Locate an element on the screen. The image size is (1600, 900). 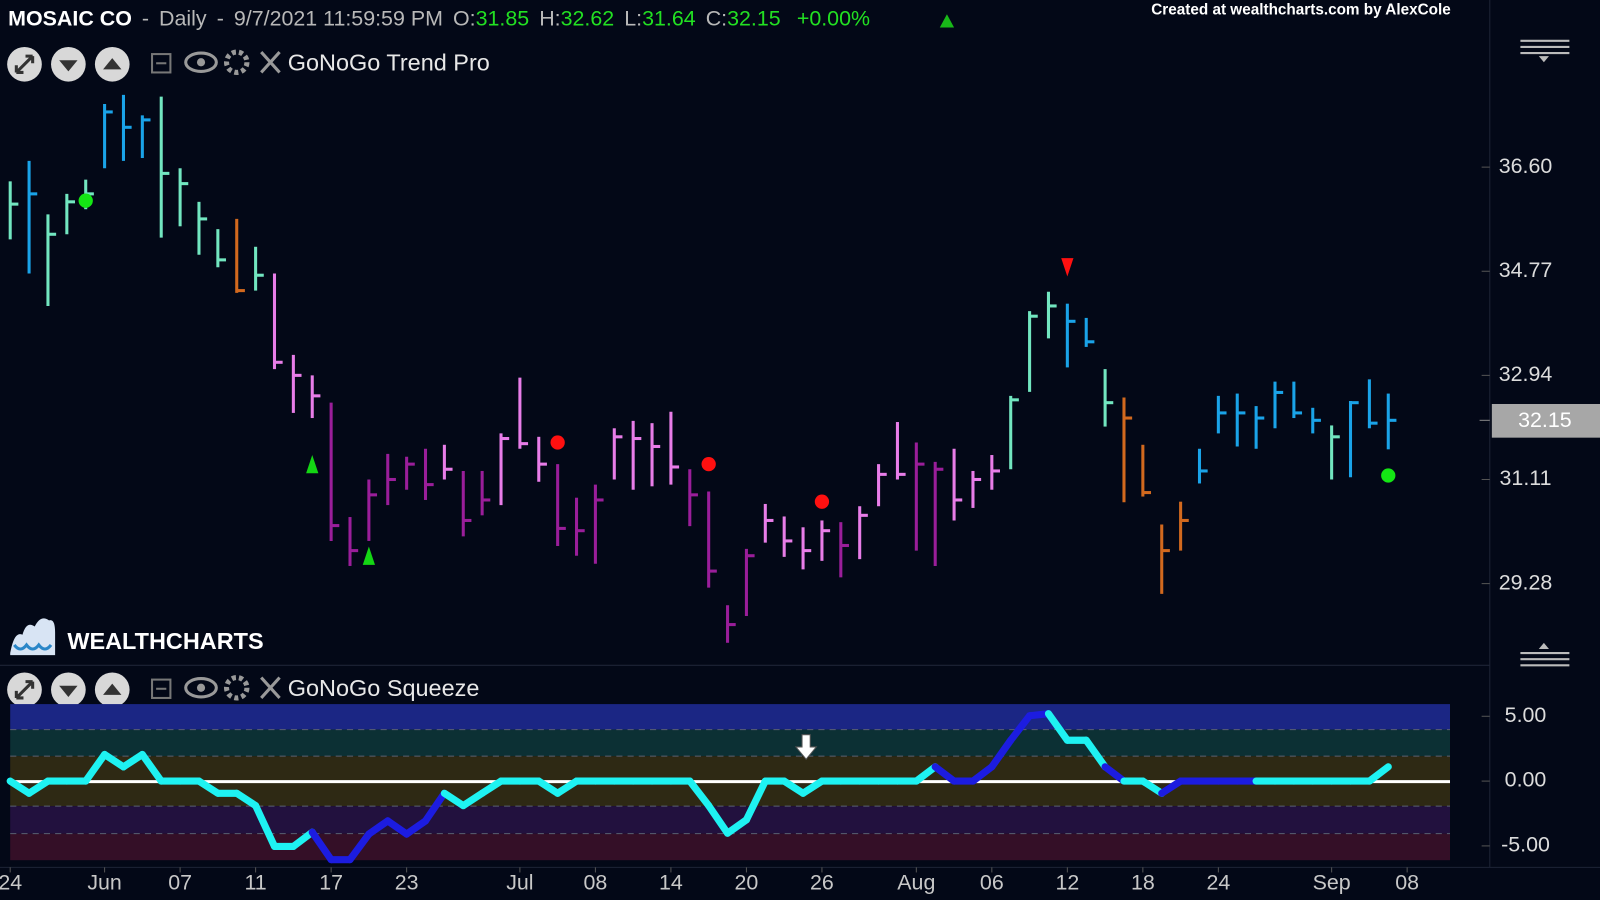
close-value: 32.15 is located at coordinates (754, 18).